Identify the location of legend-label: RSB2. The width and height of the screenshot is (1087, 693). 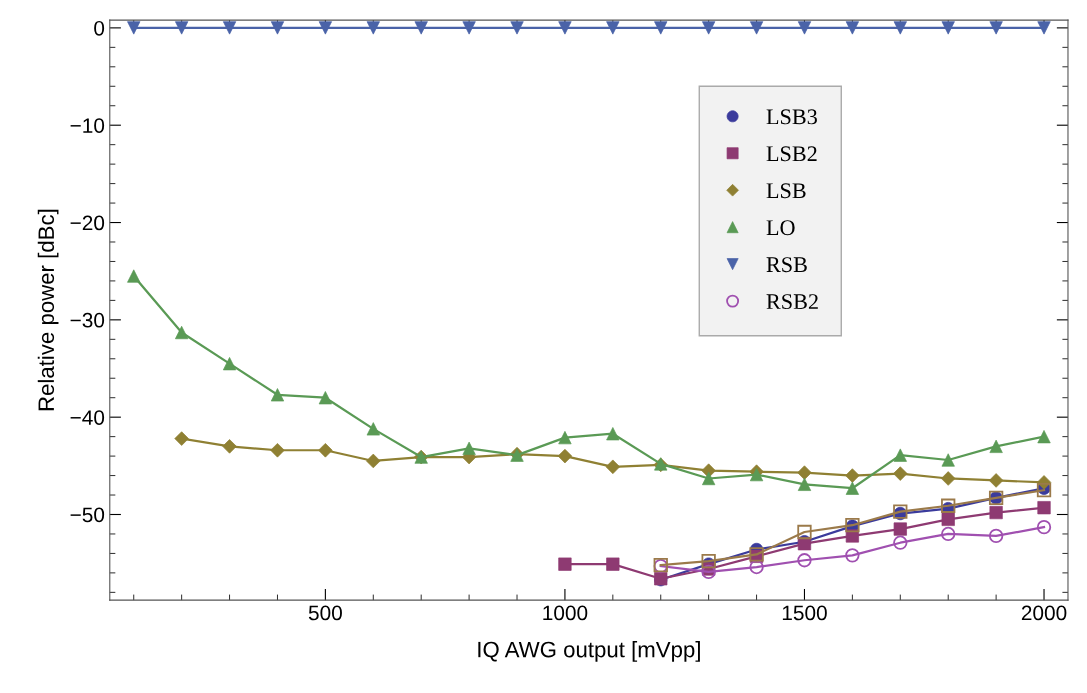
(792, 302).